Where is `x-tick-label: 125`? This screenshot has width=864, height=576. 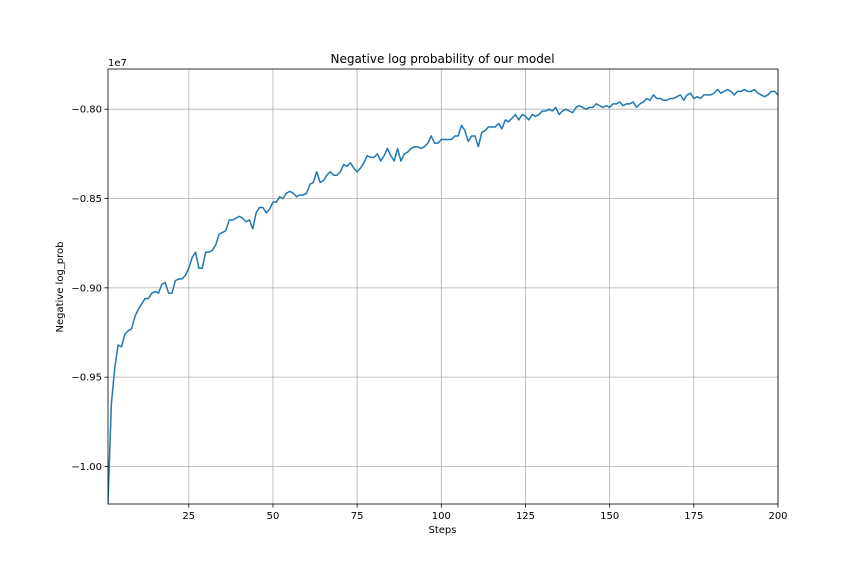
x-tick-label: 125 is located at coordinates (525, 516).